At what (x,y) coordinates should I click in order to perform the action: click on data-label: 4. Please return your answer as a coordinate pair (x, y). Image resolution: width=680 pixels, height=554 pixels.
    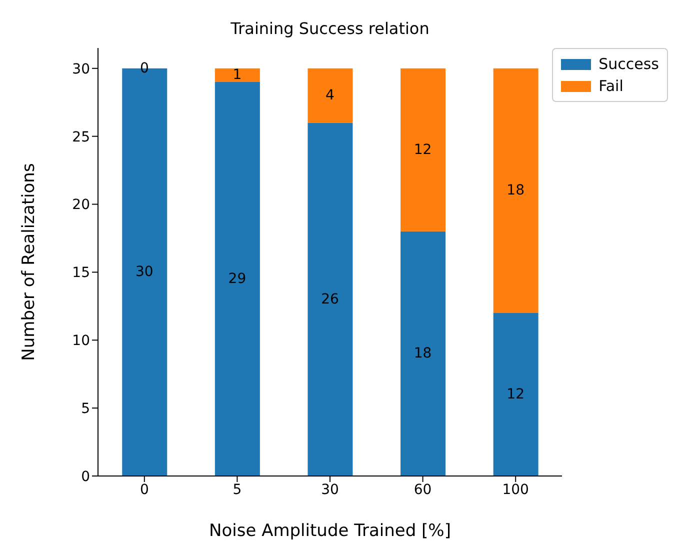
    Looking at the image, I should click on (330, 96).